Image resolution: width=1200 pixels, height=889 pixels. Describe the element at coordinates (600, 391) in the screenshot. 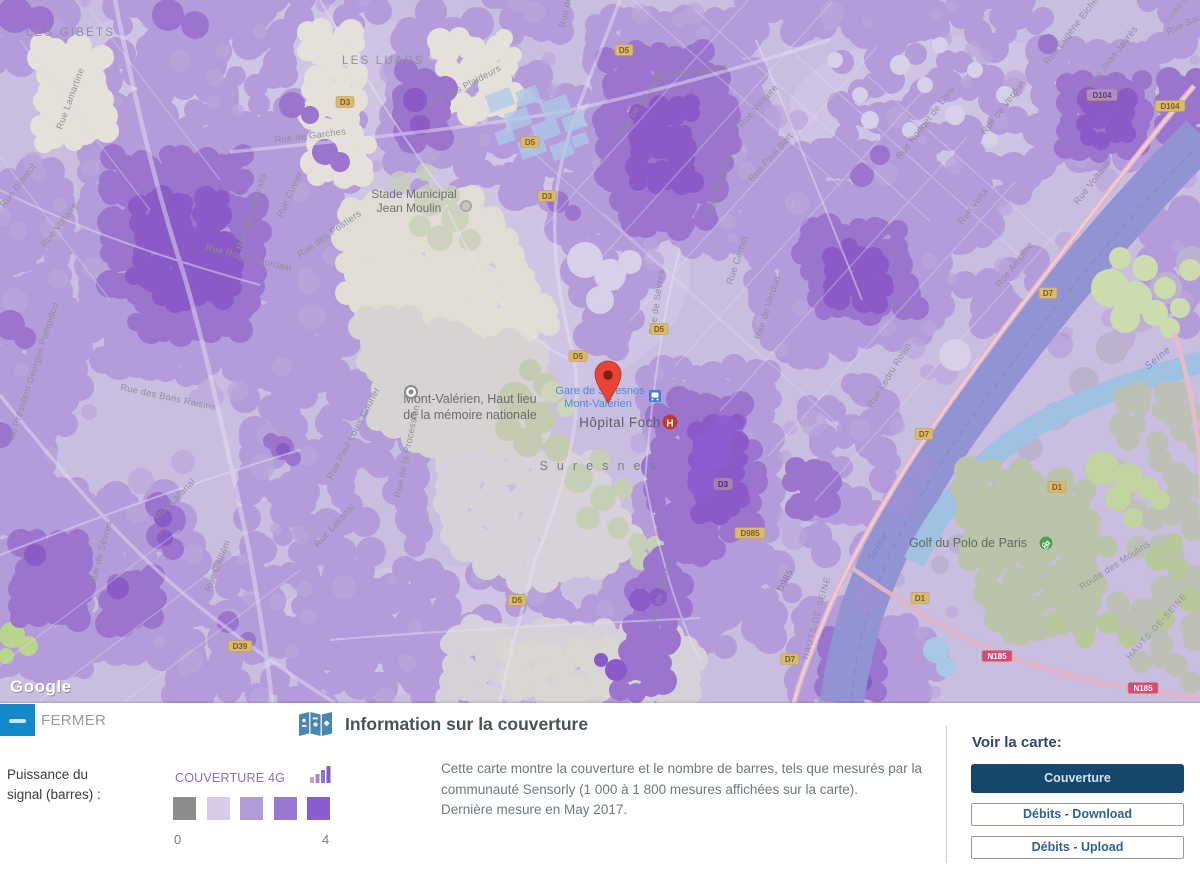

I see `svg-text: Gare de Suresnes` at that location.